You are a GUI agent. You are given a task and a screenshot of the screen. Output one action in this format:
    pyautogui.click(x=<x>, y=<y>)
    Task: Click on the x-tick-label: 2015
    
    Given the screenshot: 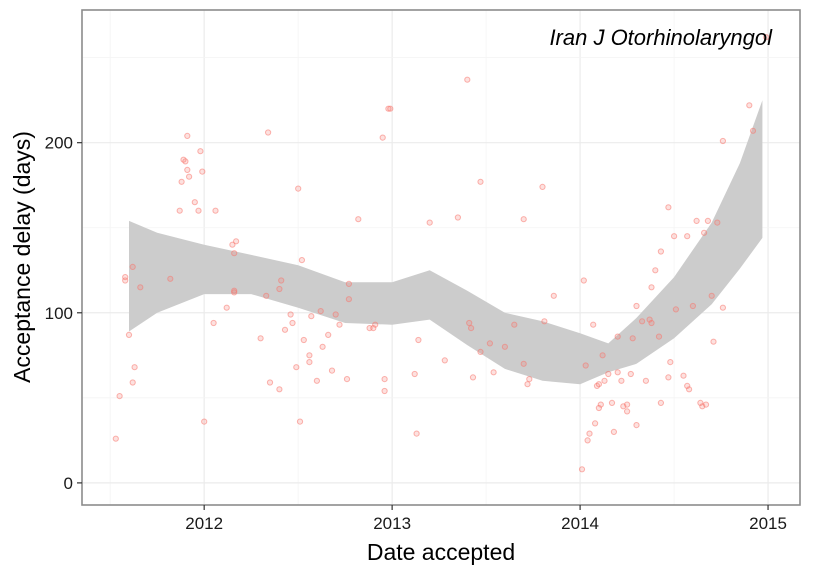 What is the action you would take?
    pyautogui.click(x=768, y=523)
    